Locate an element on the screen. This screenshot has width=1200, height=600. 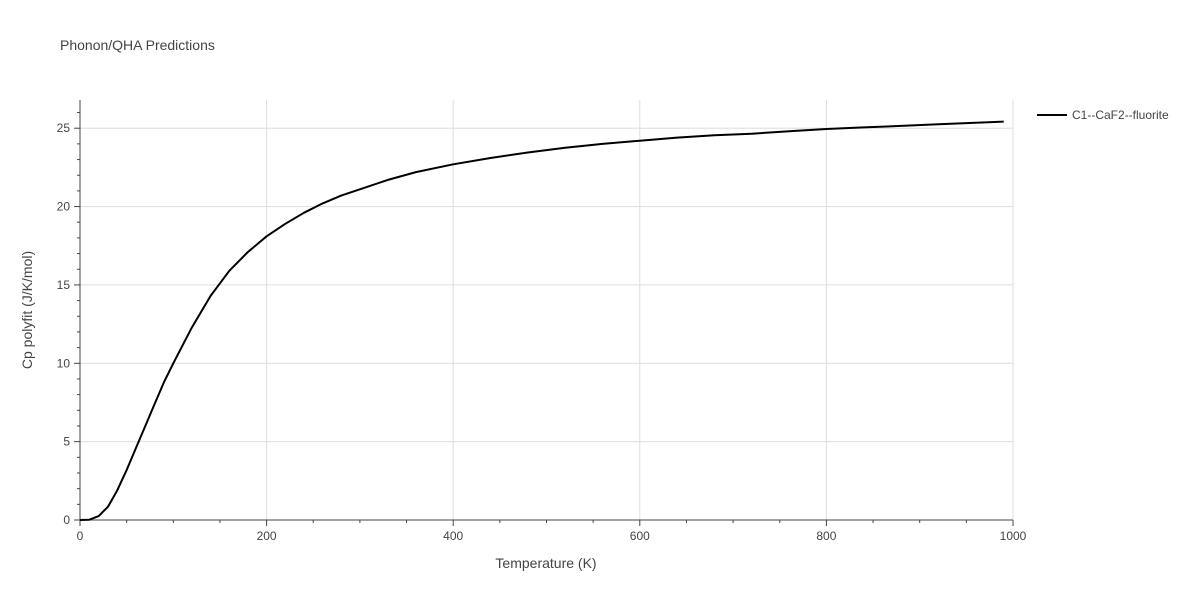
y-tick-label: 25 is located at coordinates (64, 128).